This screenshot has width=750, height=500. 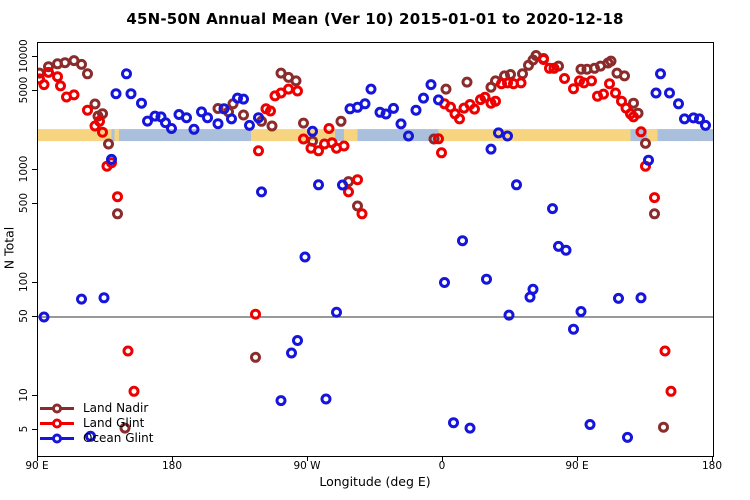 I want to click on y-tick-label: 100, so click(x=24, y=282).